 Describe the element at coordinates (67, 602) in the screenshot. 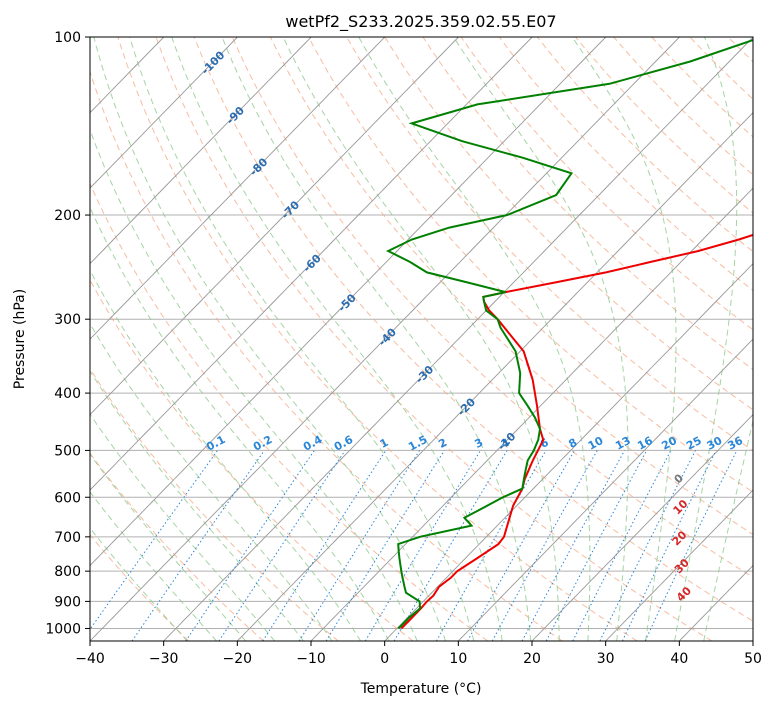

I see `y-tick-label: 900` at that location.